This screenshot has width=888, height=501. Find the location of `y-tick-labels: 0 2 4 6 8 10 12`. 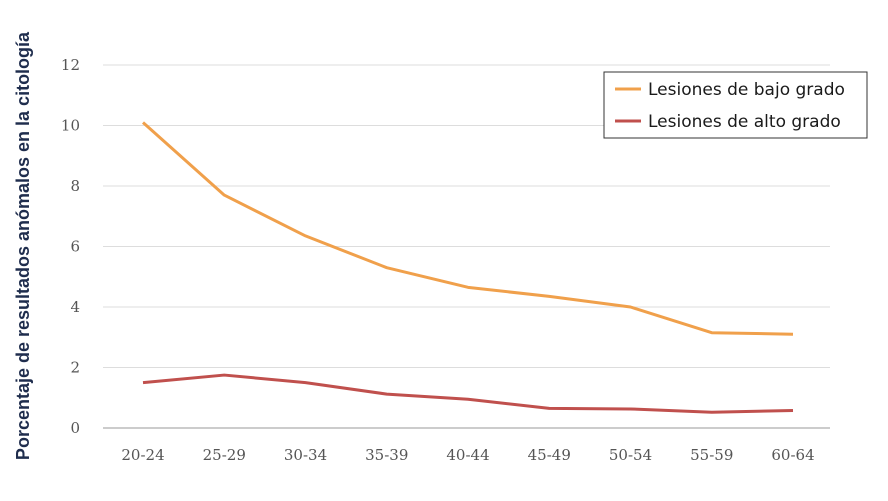

y-tick-labels: 0 2 4 6 8 10 12 is located at coordinates (70, 246).